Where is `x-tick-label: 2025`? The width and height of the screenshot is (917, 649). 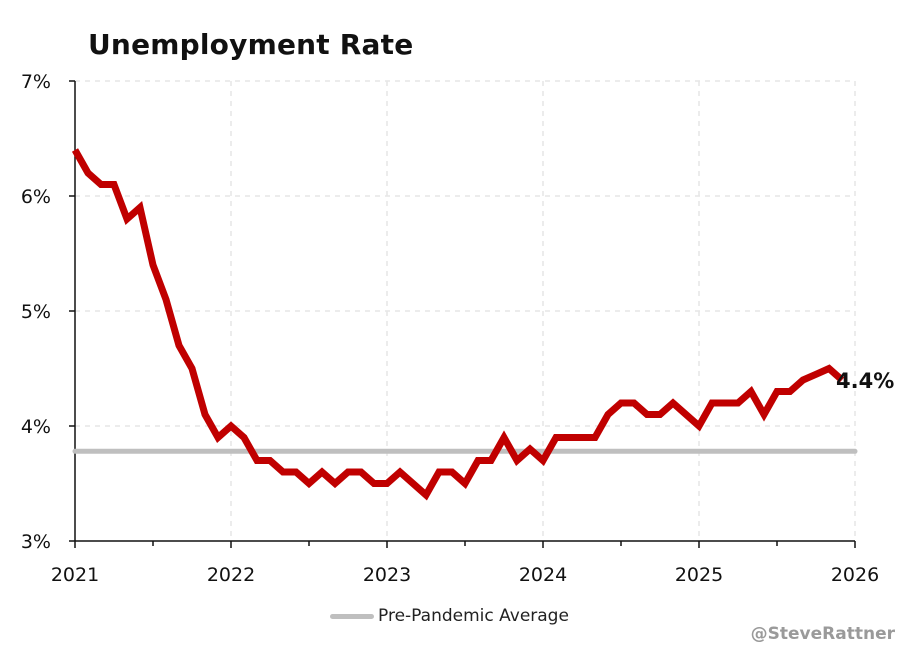
x-tick-label: 2025 is located at coordinates (699, 575).